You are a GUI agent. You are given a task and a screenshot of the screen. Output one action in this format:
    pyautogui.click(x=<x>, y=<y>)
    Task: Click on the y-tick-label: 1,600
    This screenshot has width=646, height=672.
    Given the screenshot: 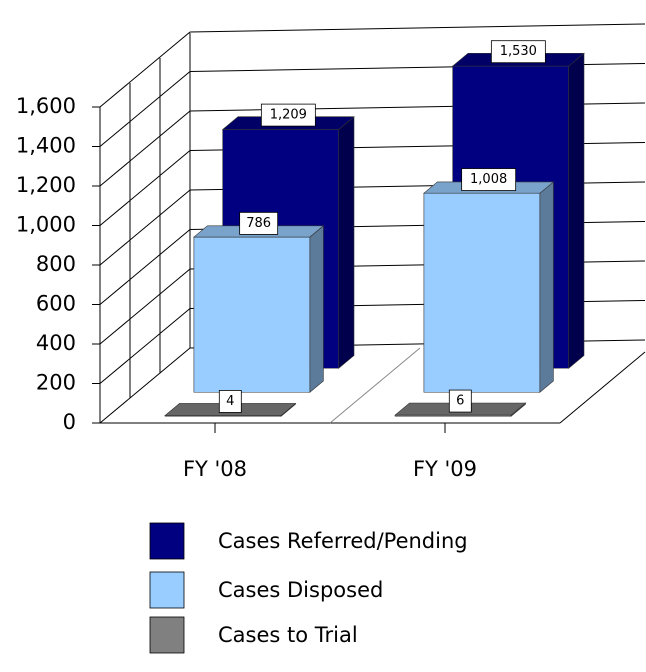 What is the action you would take?
    pyautogui.click(x=46, y=106)
    